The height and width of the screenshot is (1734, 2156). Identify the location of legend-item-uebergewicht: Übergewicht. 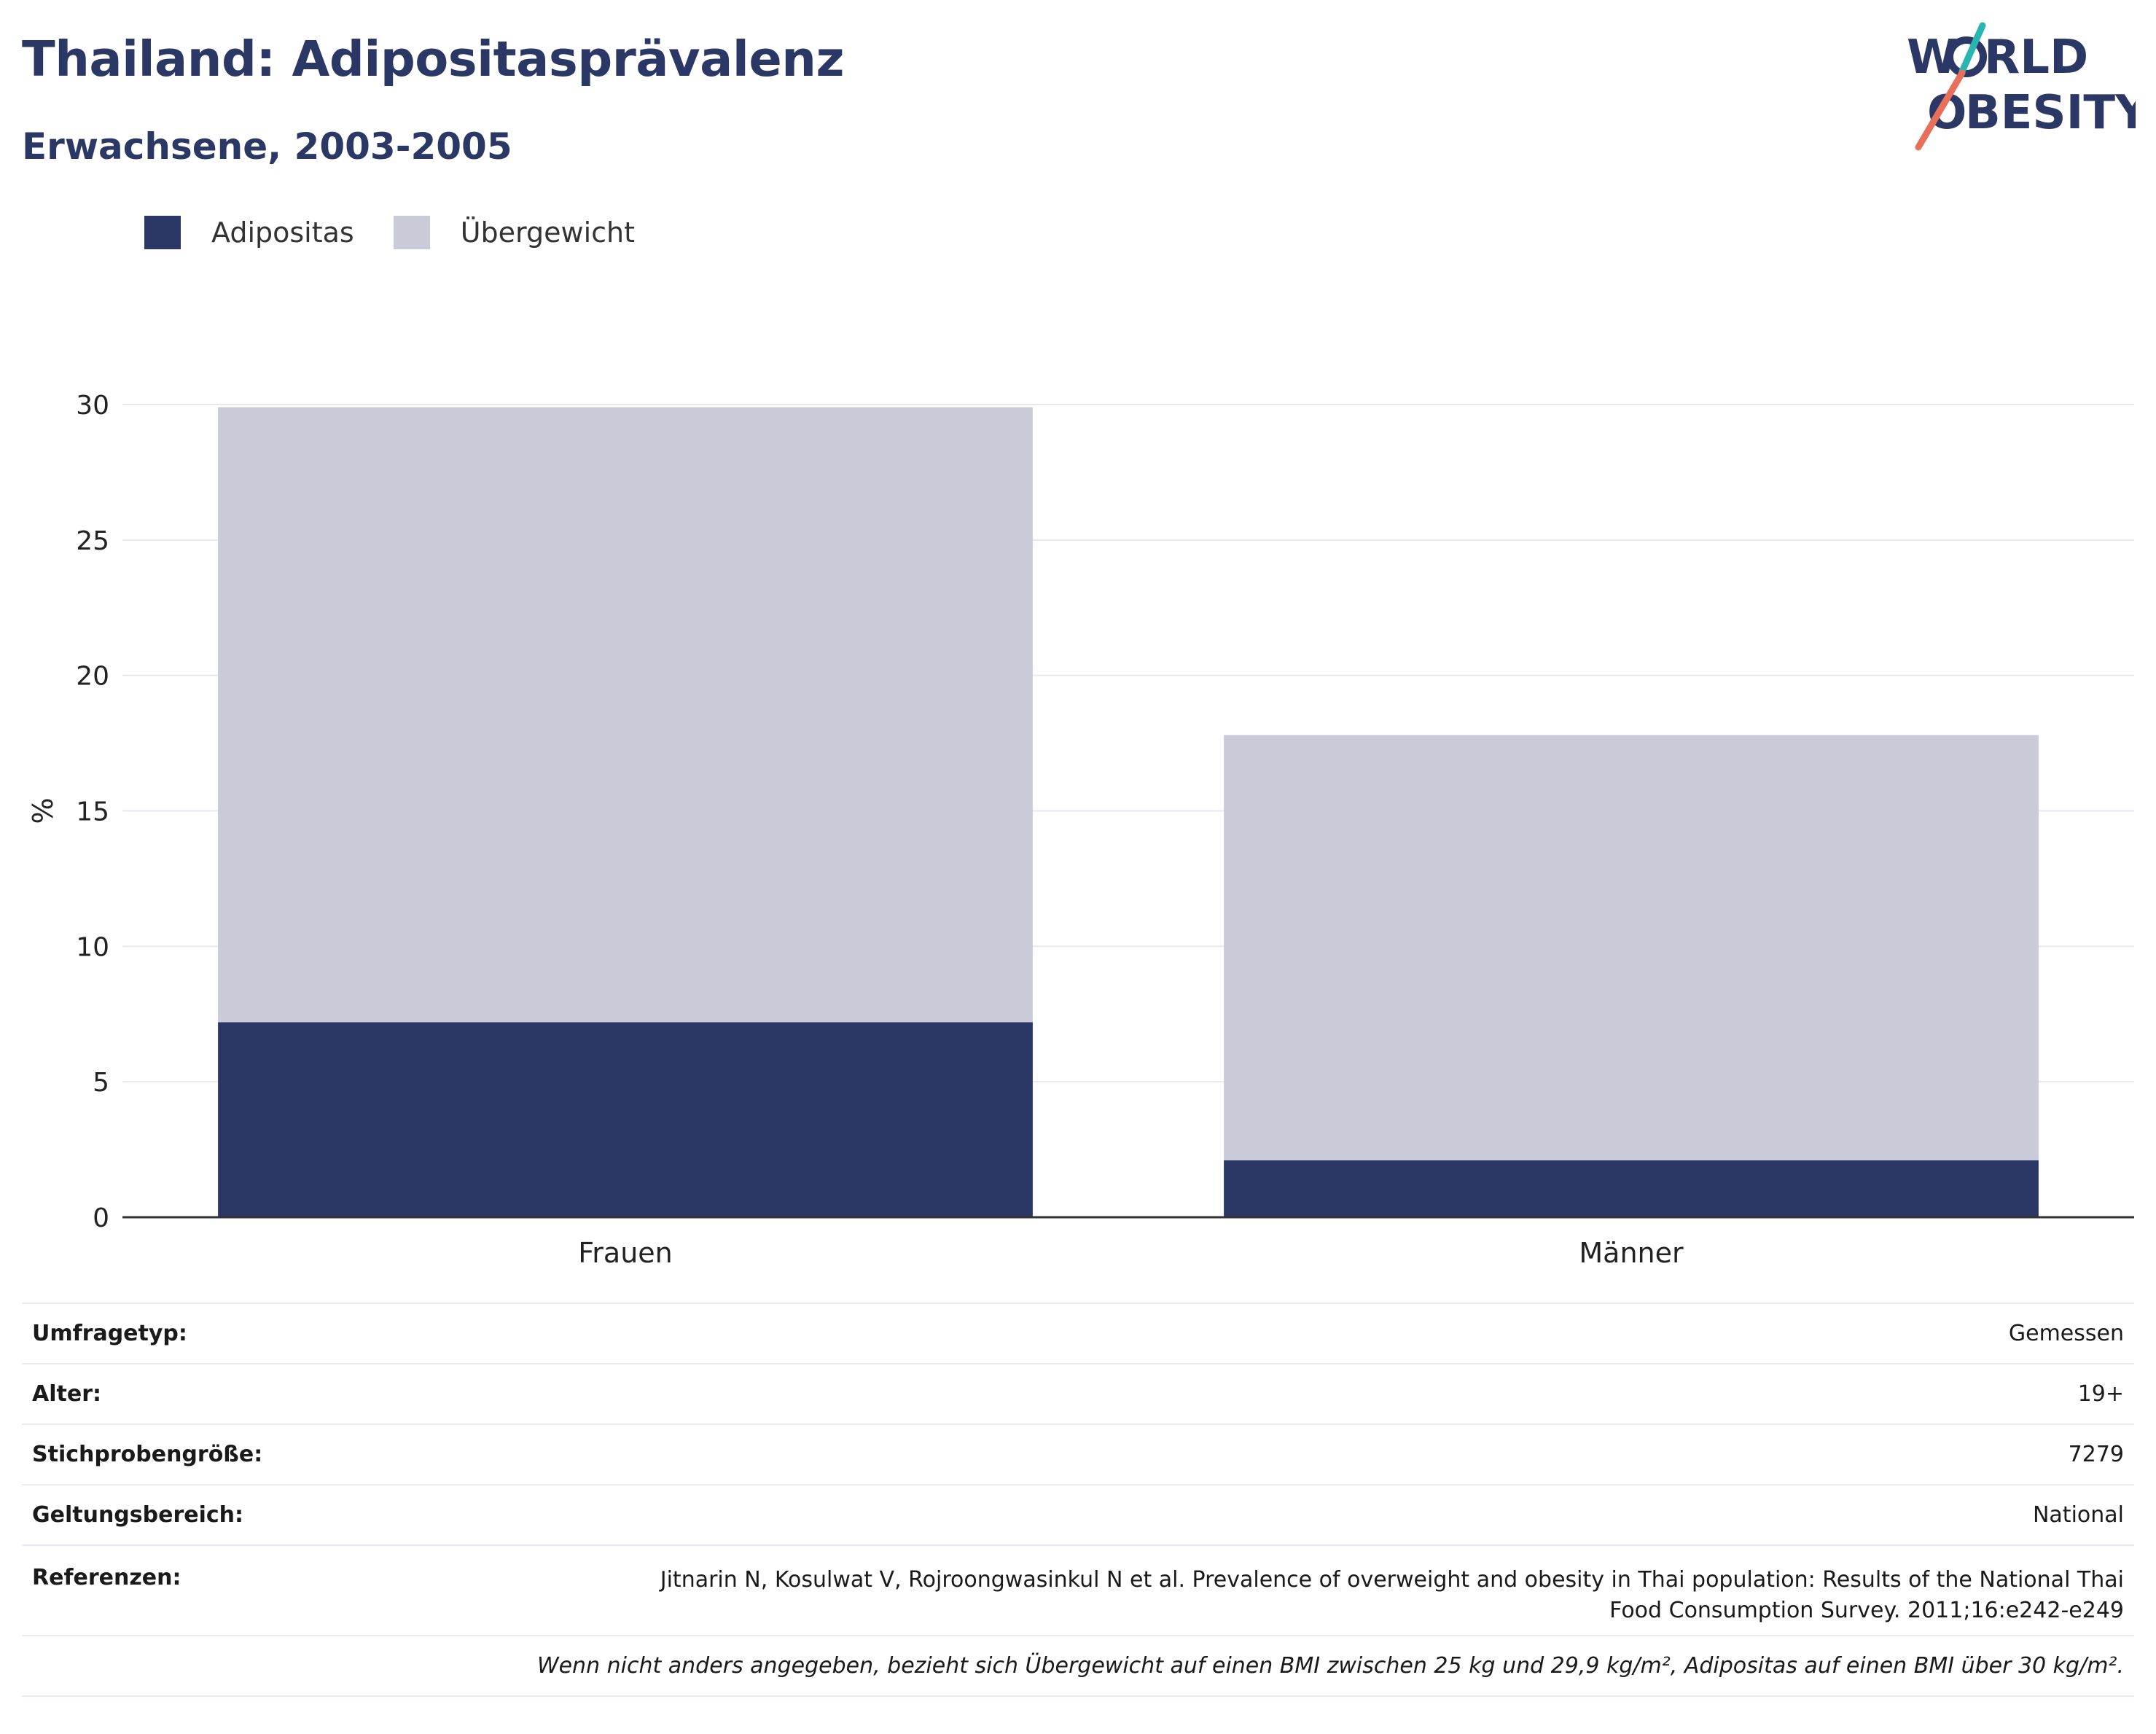
(514, 233).